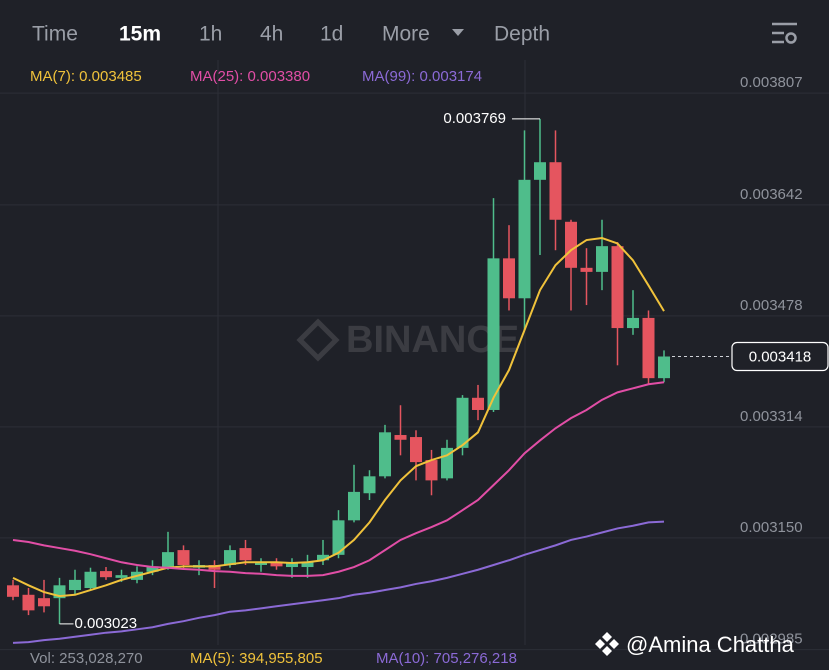 The width and height of the screenshot is (829, 670). Describe the element at coordinates (210, 34) in the screenshot. I see `tab: 1h` at that location.